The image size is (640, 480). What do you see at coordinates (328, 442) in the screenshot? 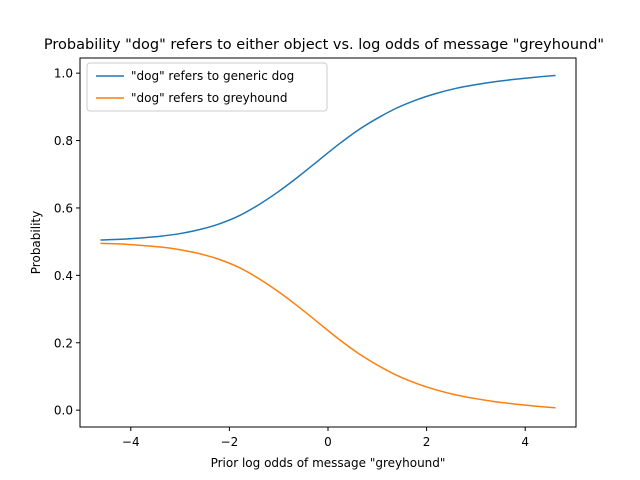
I see `x-tick-label: 0` at bounding box center [328, 442].